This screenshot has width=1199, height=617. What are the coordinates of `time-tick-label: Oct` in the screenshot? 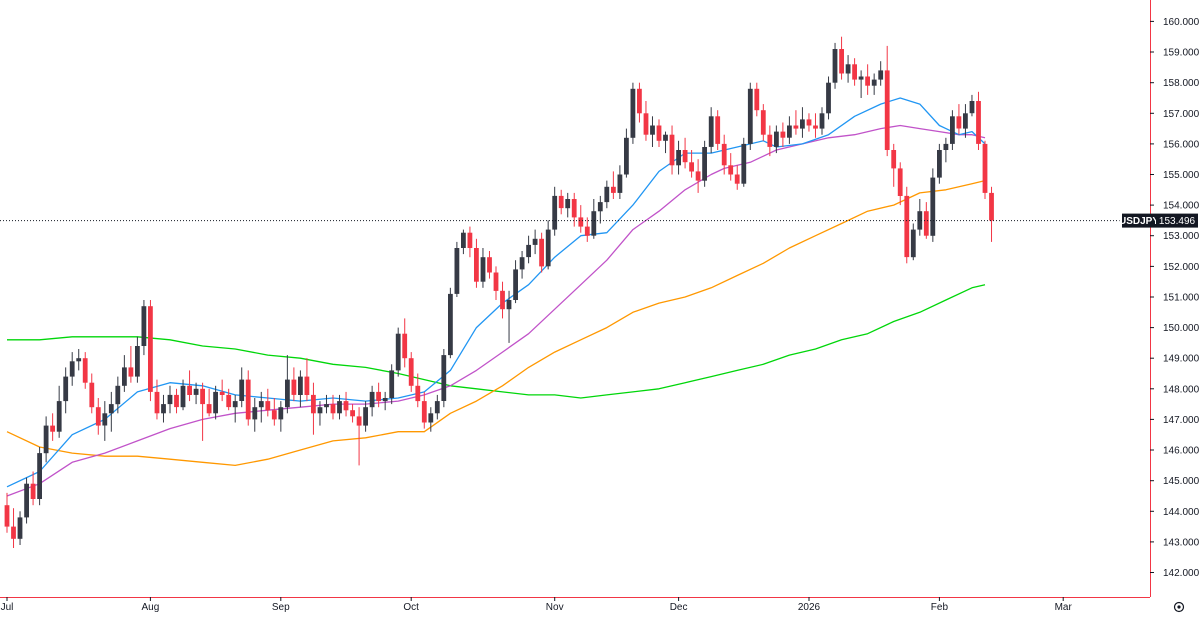 It's located at (411, 607).